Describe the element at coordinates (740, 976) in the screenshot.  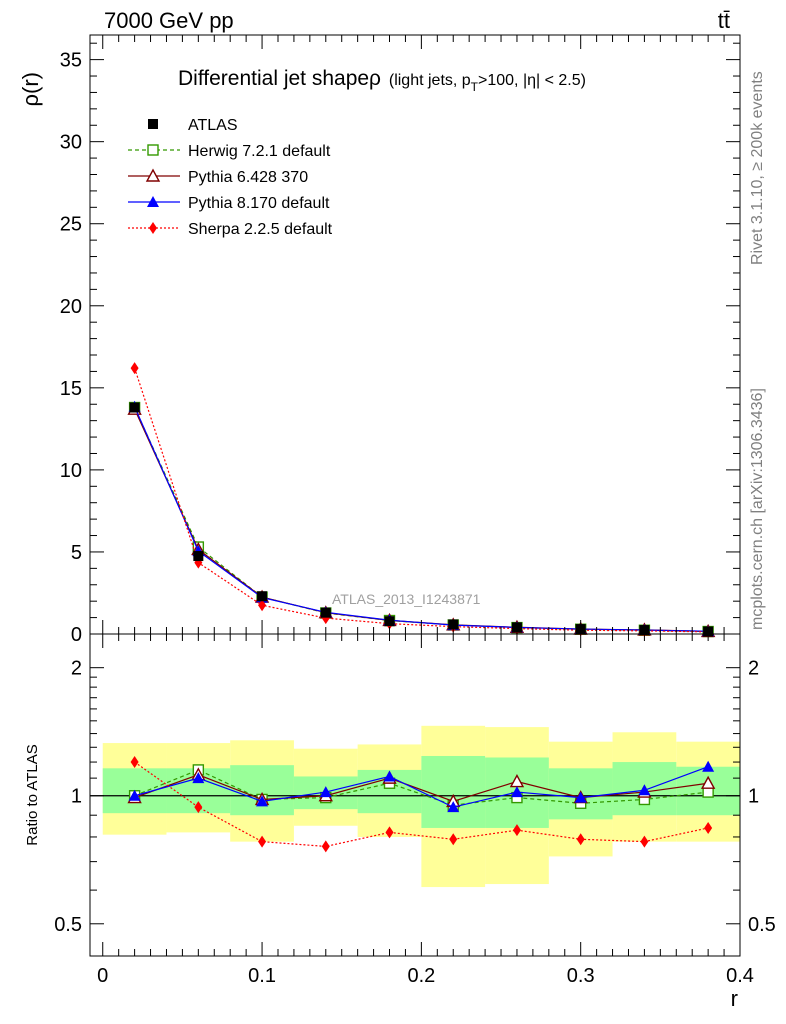
I see `x-tick-label: 0.4` at that location.